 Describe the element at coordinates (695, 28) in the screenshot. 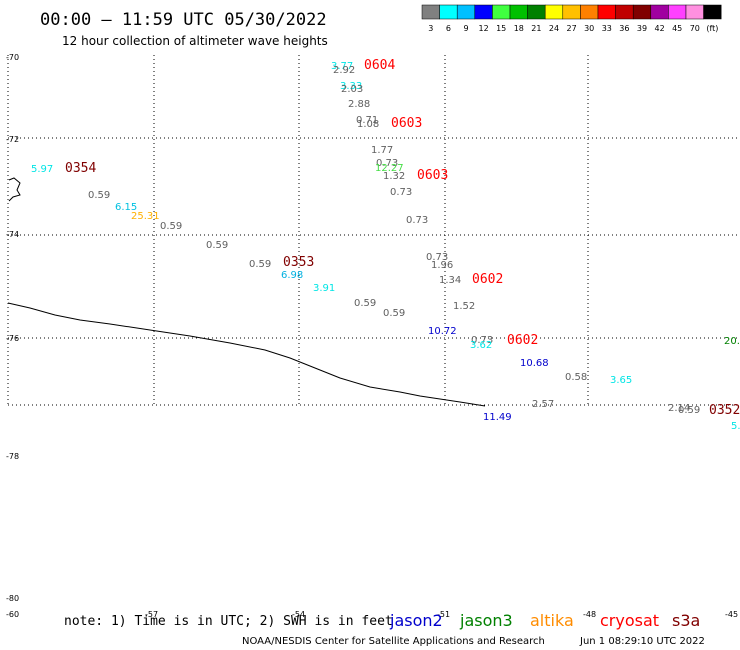

I see `legend-tick-label: 70` at that location.